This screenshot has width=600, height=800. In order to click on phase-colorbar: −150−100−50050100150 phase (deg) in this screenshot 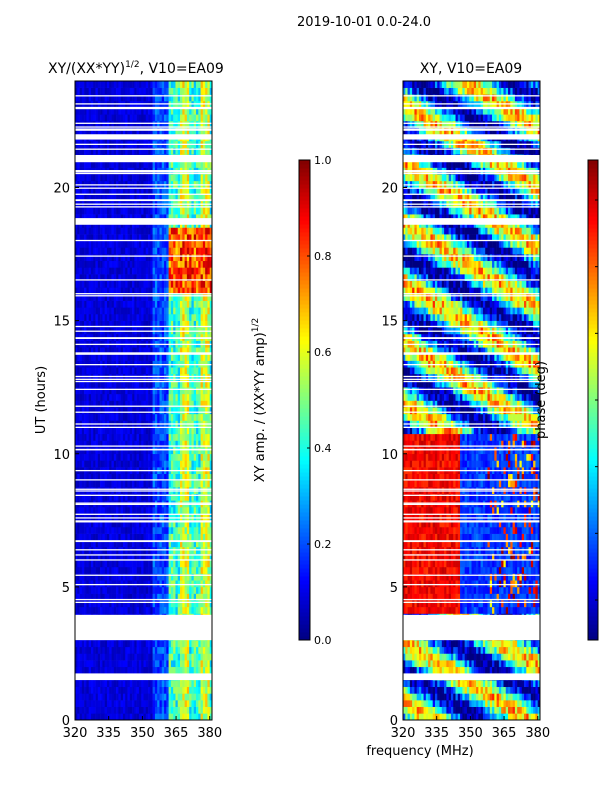, I will do `click(566, 400)`.